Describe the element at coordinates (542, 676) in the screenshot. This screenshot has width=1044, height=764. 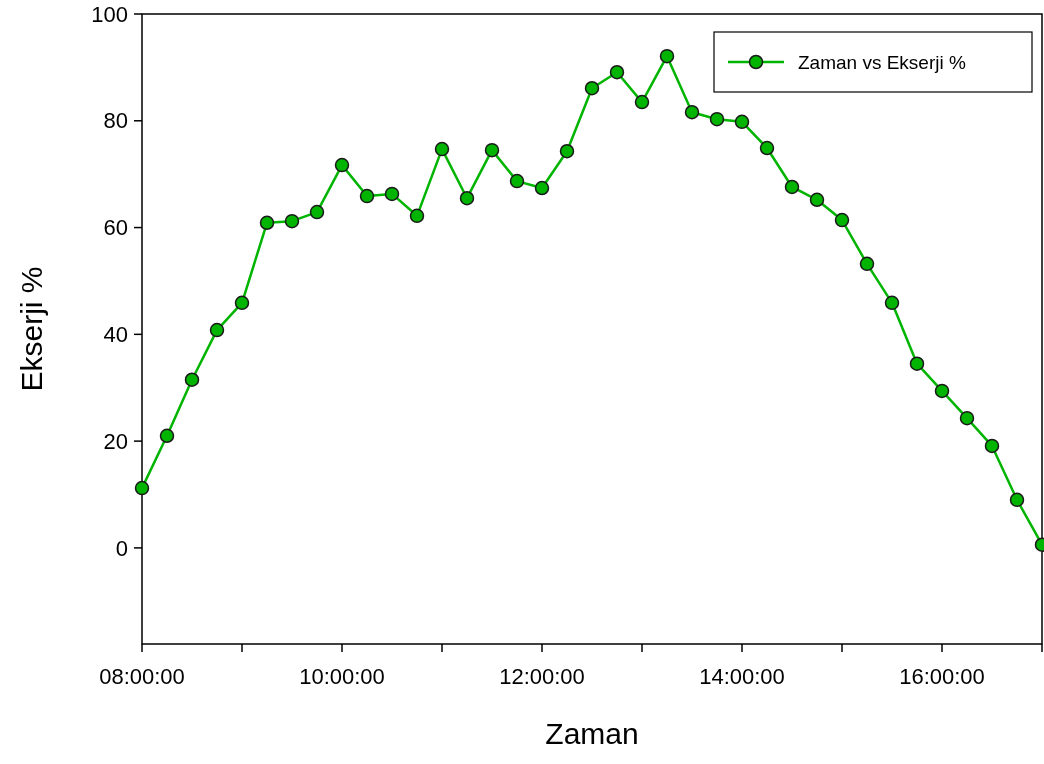
I see `x-tick-label: 12:00:00` at that location.